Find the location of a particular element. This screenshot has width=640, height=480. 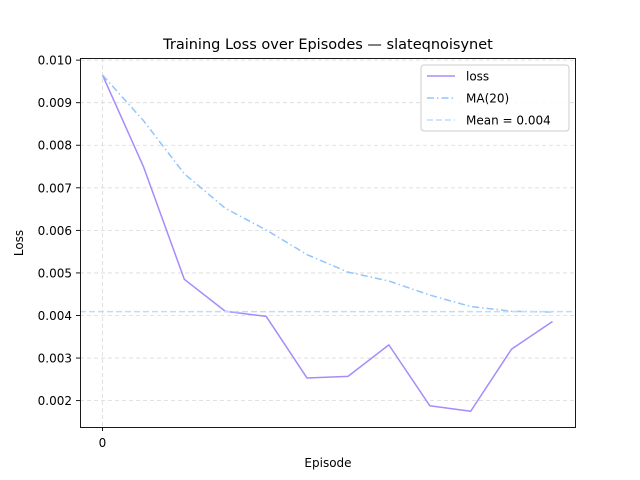

y-tick-label: 0.003 is located at coordinates (55, 359).